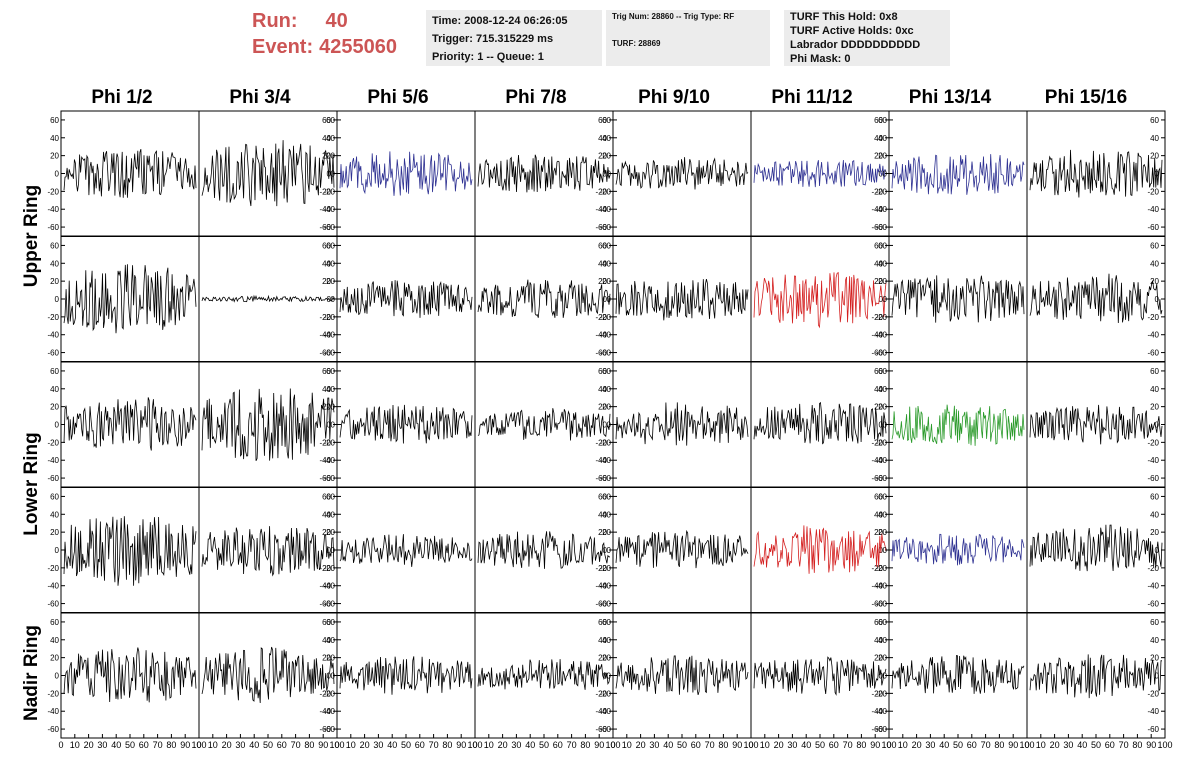  Describe the element at coordinates (275, 21) in the screenshot. I see `run-label: Run:` at that location.